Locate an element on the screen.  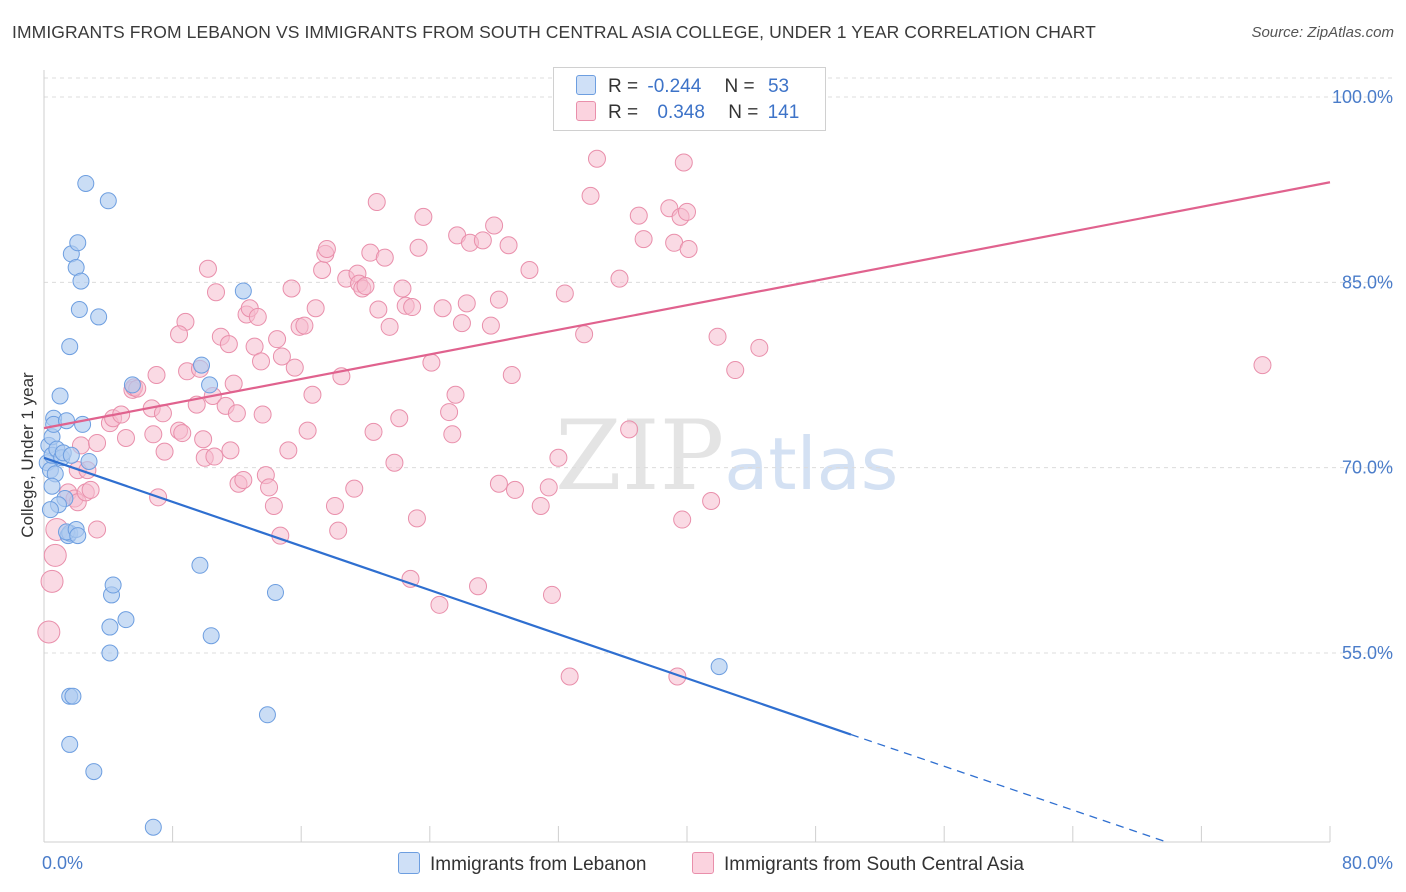
legend-n-value: 141 is located at coordinates (783, 112).